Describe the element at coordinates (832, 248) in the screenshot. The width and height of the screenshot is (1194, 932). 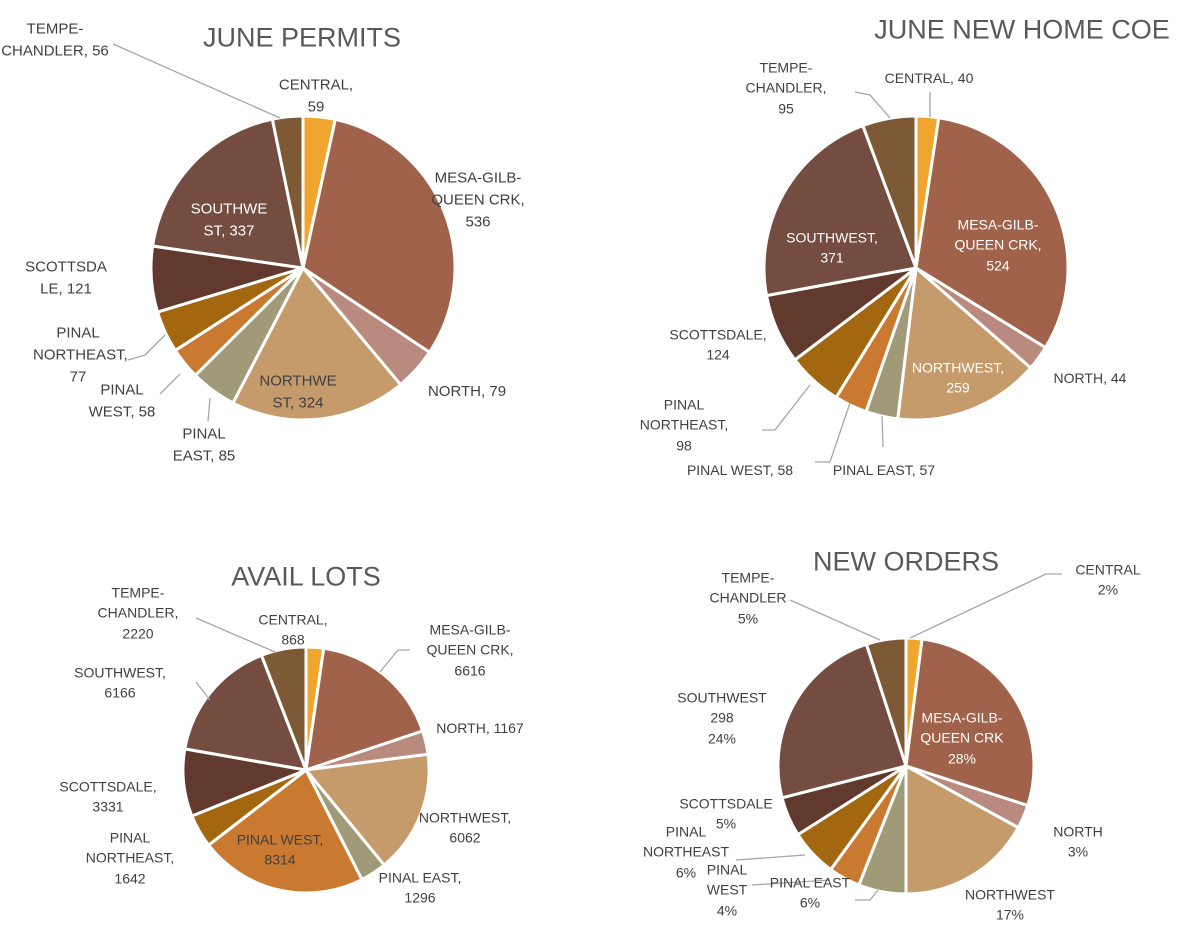
I see `data-label: SOUTHWEST 371` at that location.